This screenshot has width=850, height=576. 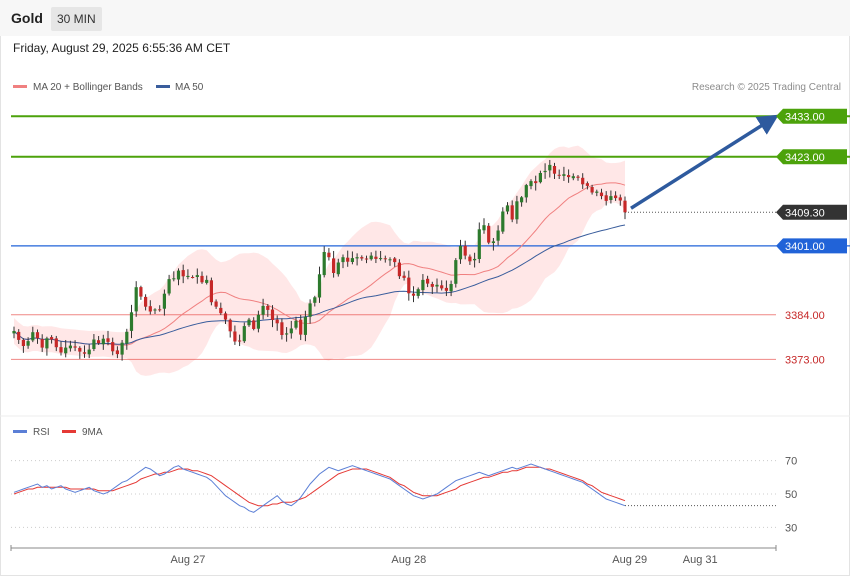 I want to click on level-tag-target: 3433.00, so click(x=811, y=116).